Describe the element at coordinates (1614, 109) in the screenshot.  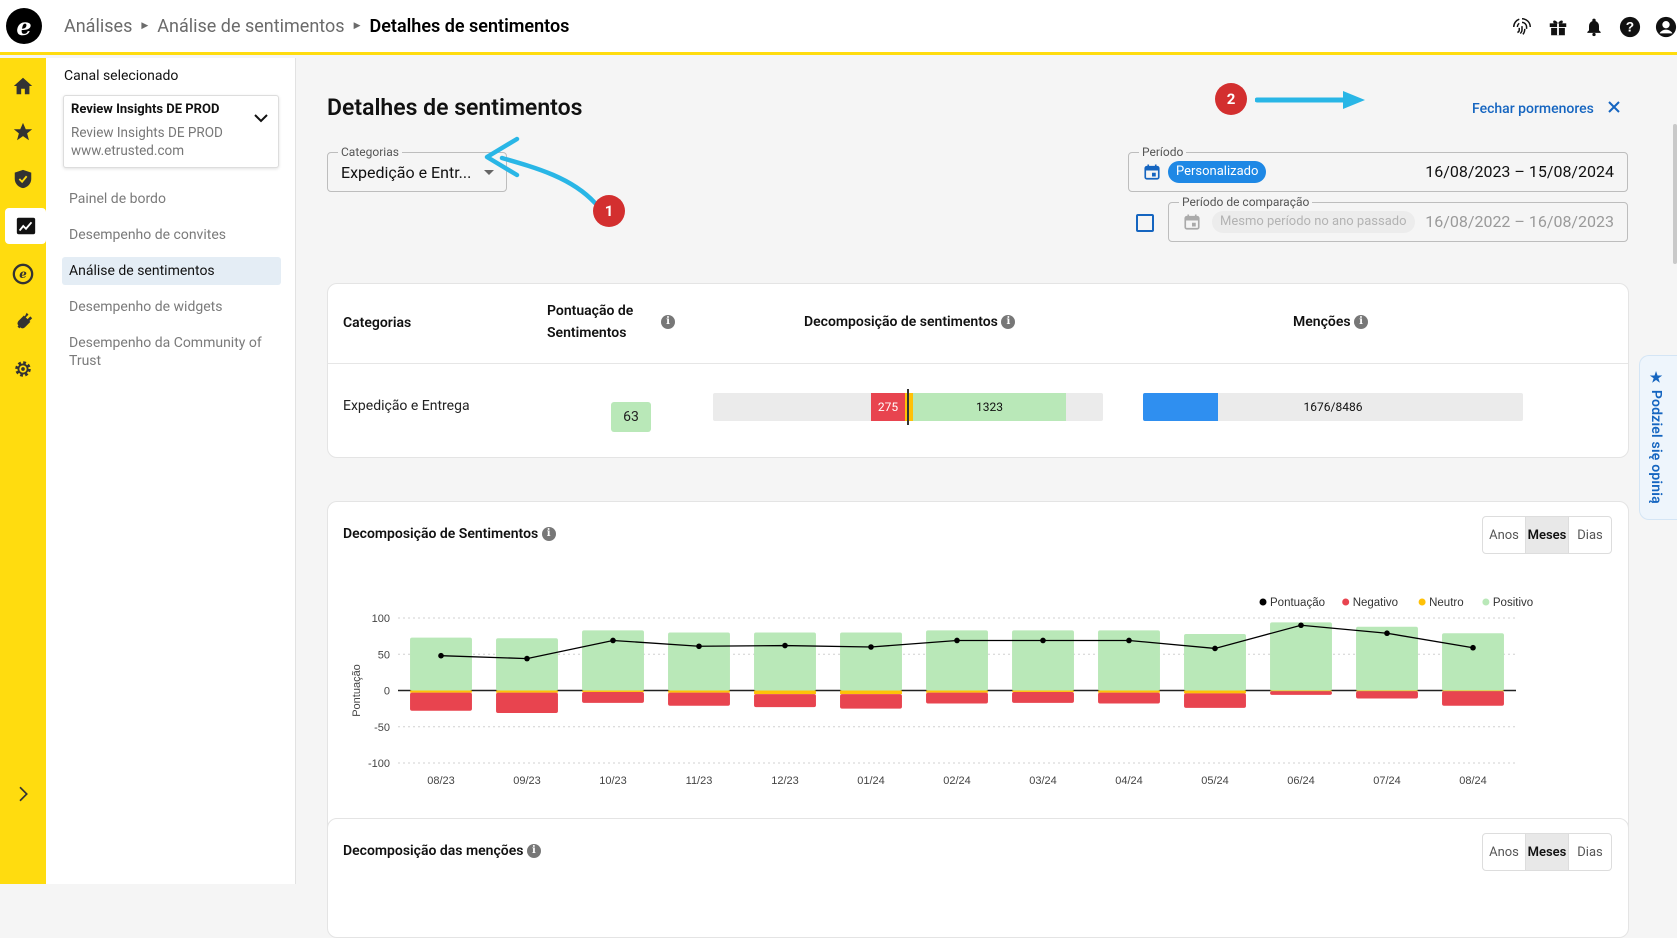
I see `close-icon` at that location.